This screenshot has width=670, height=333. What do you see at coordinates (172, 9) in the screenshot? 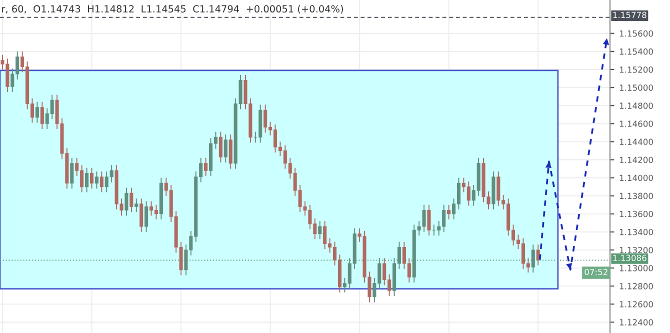
I see `annotation: r, 60, O1.14743 H1.14812 L1.14545 C1.14794 +0.00051 (+0.04%)` at bounding box center [172, 9].